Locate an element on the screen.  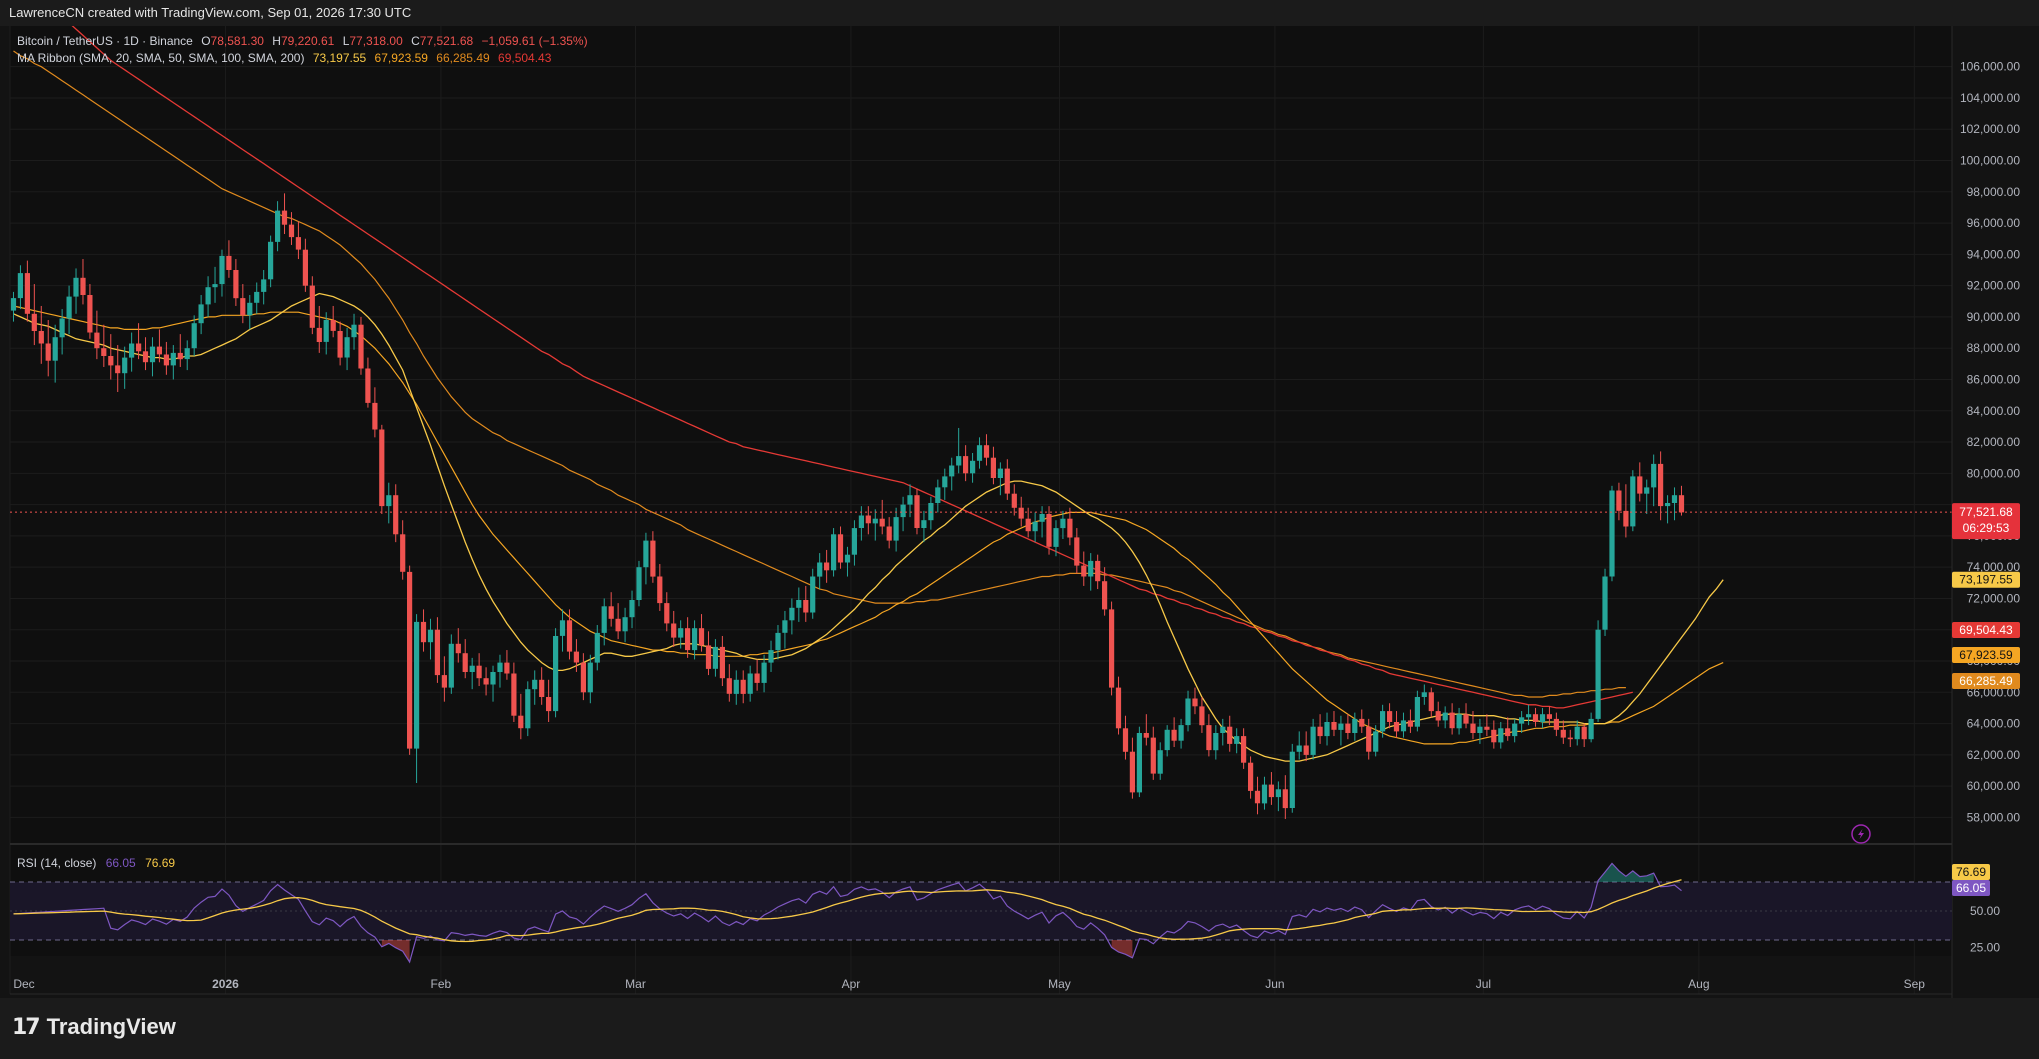
rsi-axis: 50.00 25.00 is located at coordinates (1985, 929).